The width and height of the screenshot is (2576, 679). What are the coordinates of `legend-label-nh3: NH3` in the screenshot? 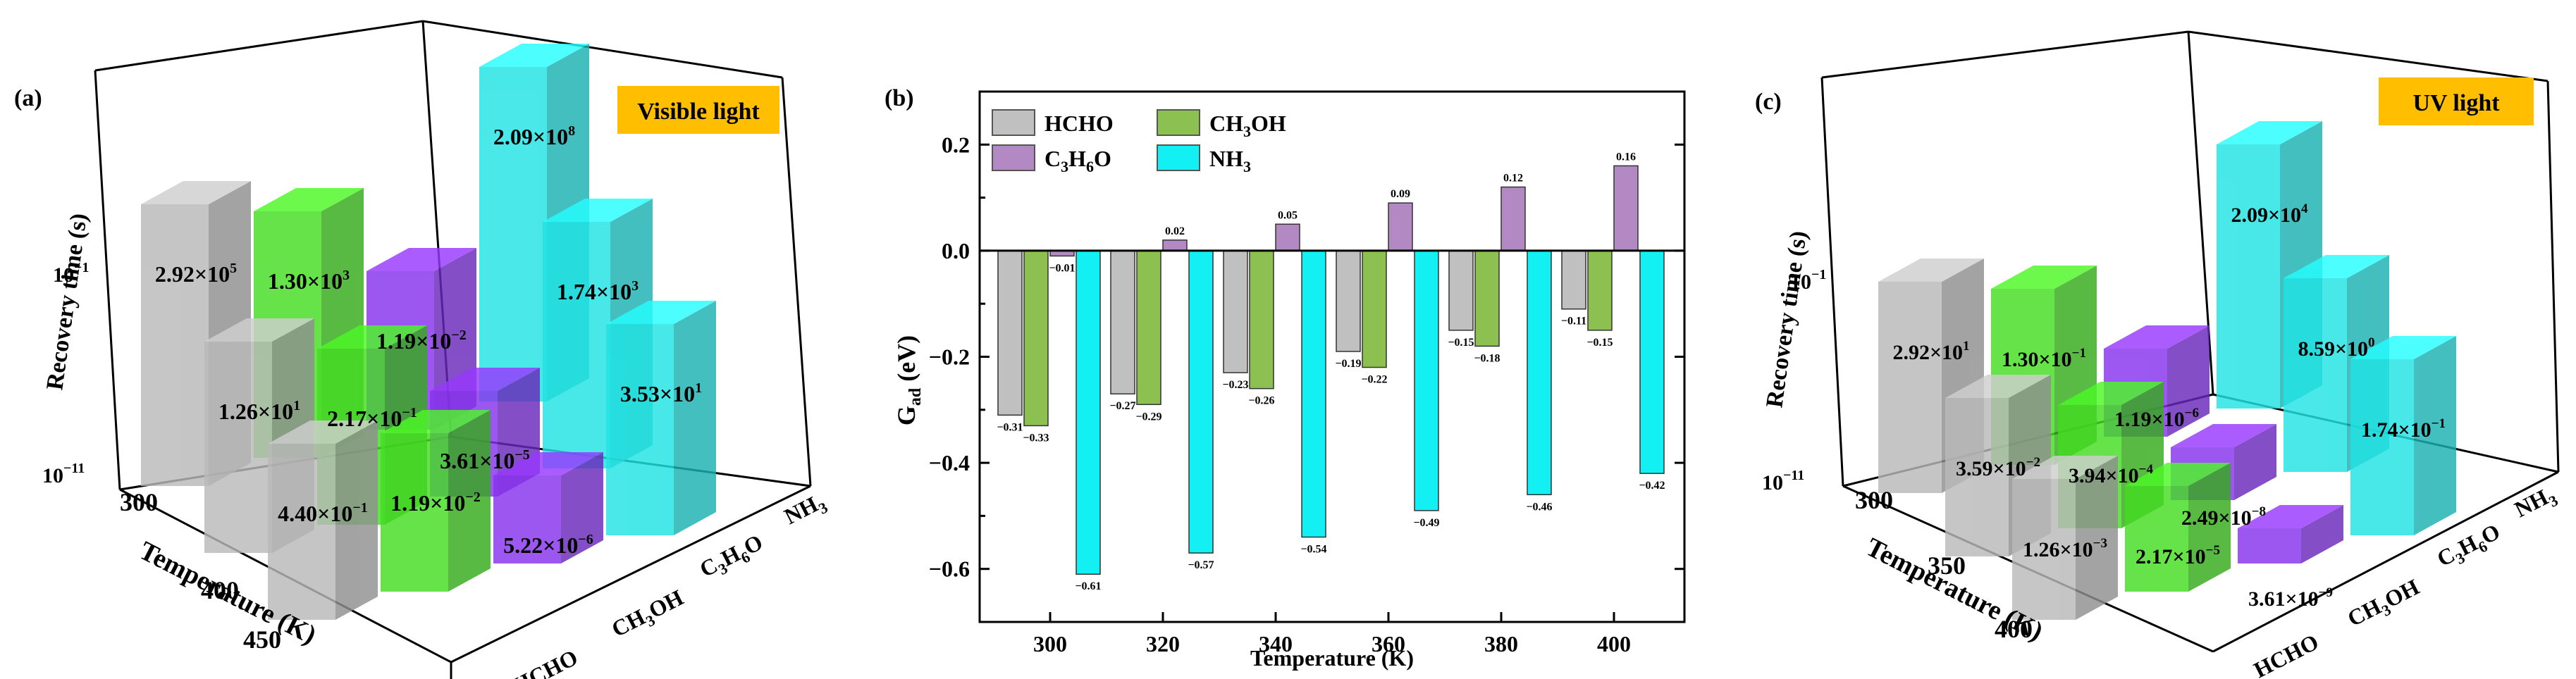 It's located at (1230, 161).